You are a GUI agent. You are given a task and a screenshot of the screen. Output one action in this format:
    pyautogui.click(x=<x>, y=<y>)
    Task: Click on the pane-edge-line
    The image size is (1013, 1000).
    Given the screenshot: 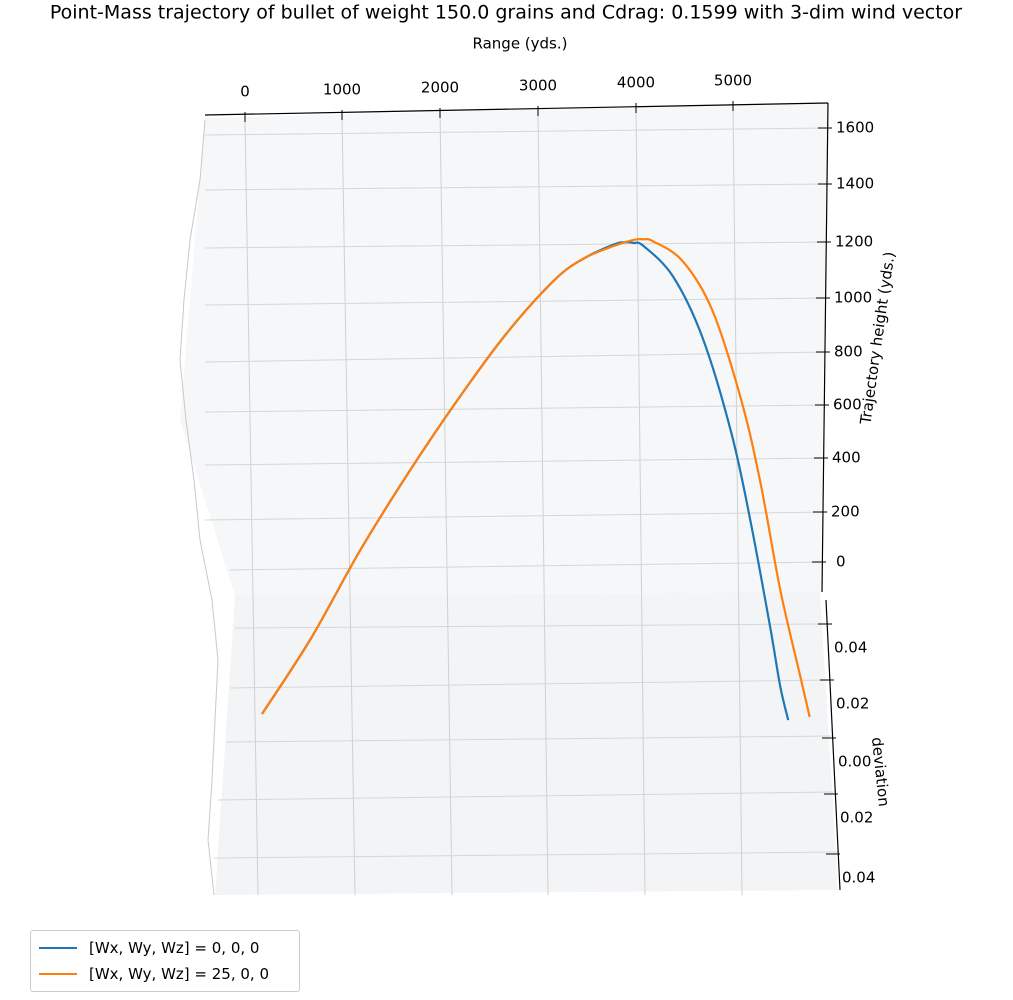 What is the action you would take?
    pyautogui.click(x=199, y=507)
    